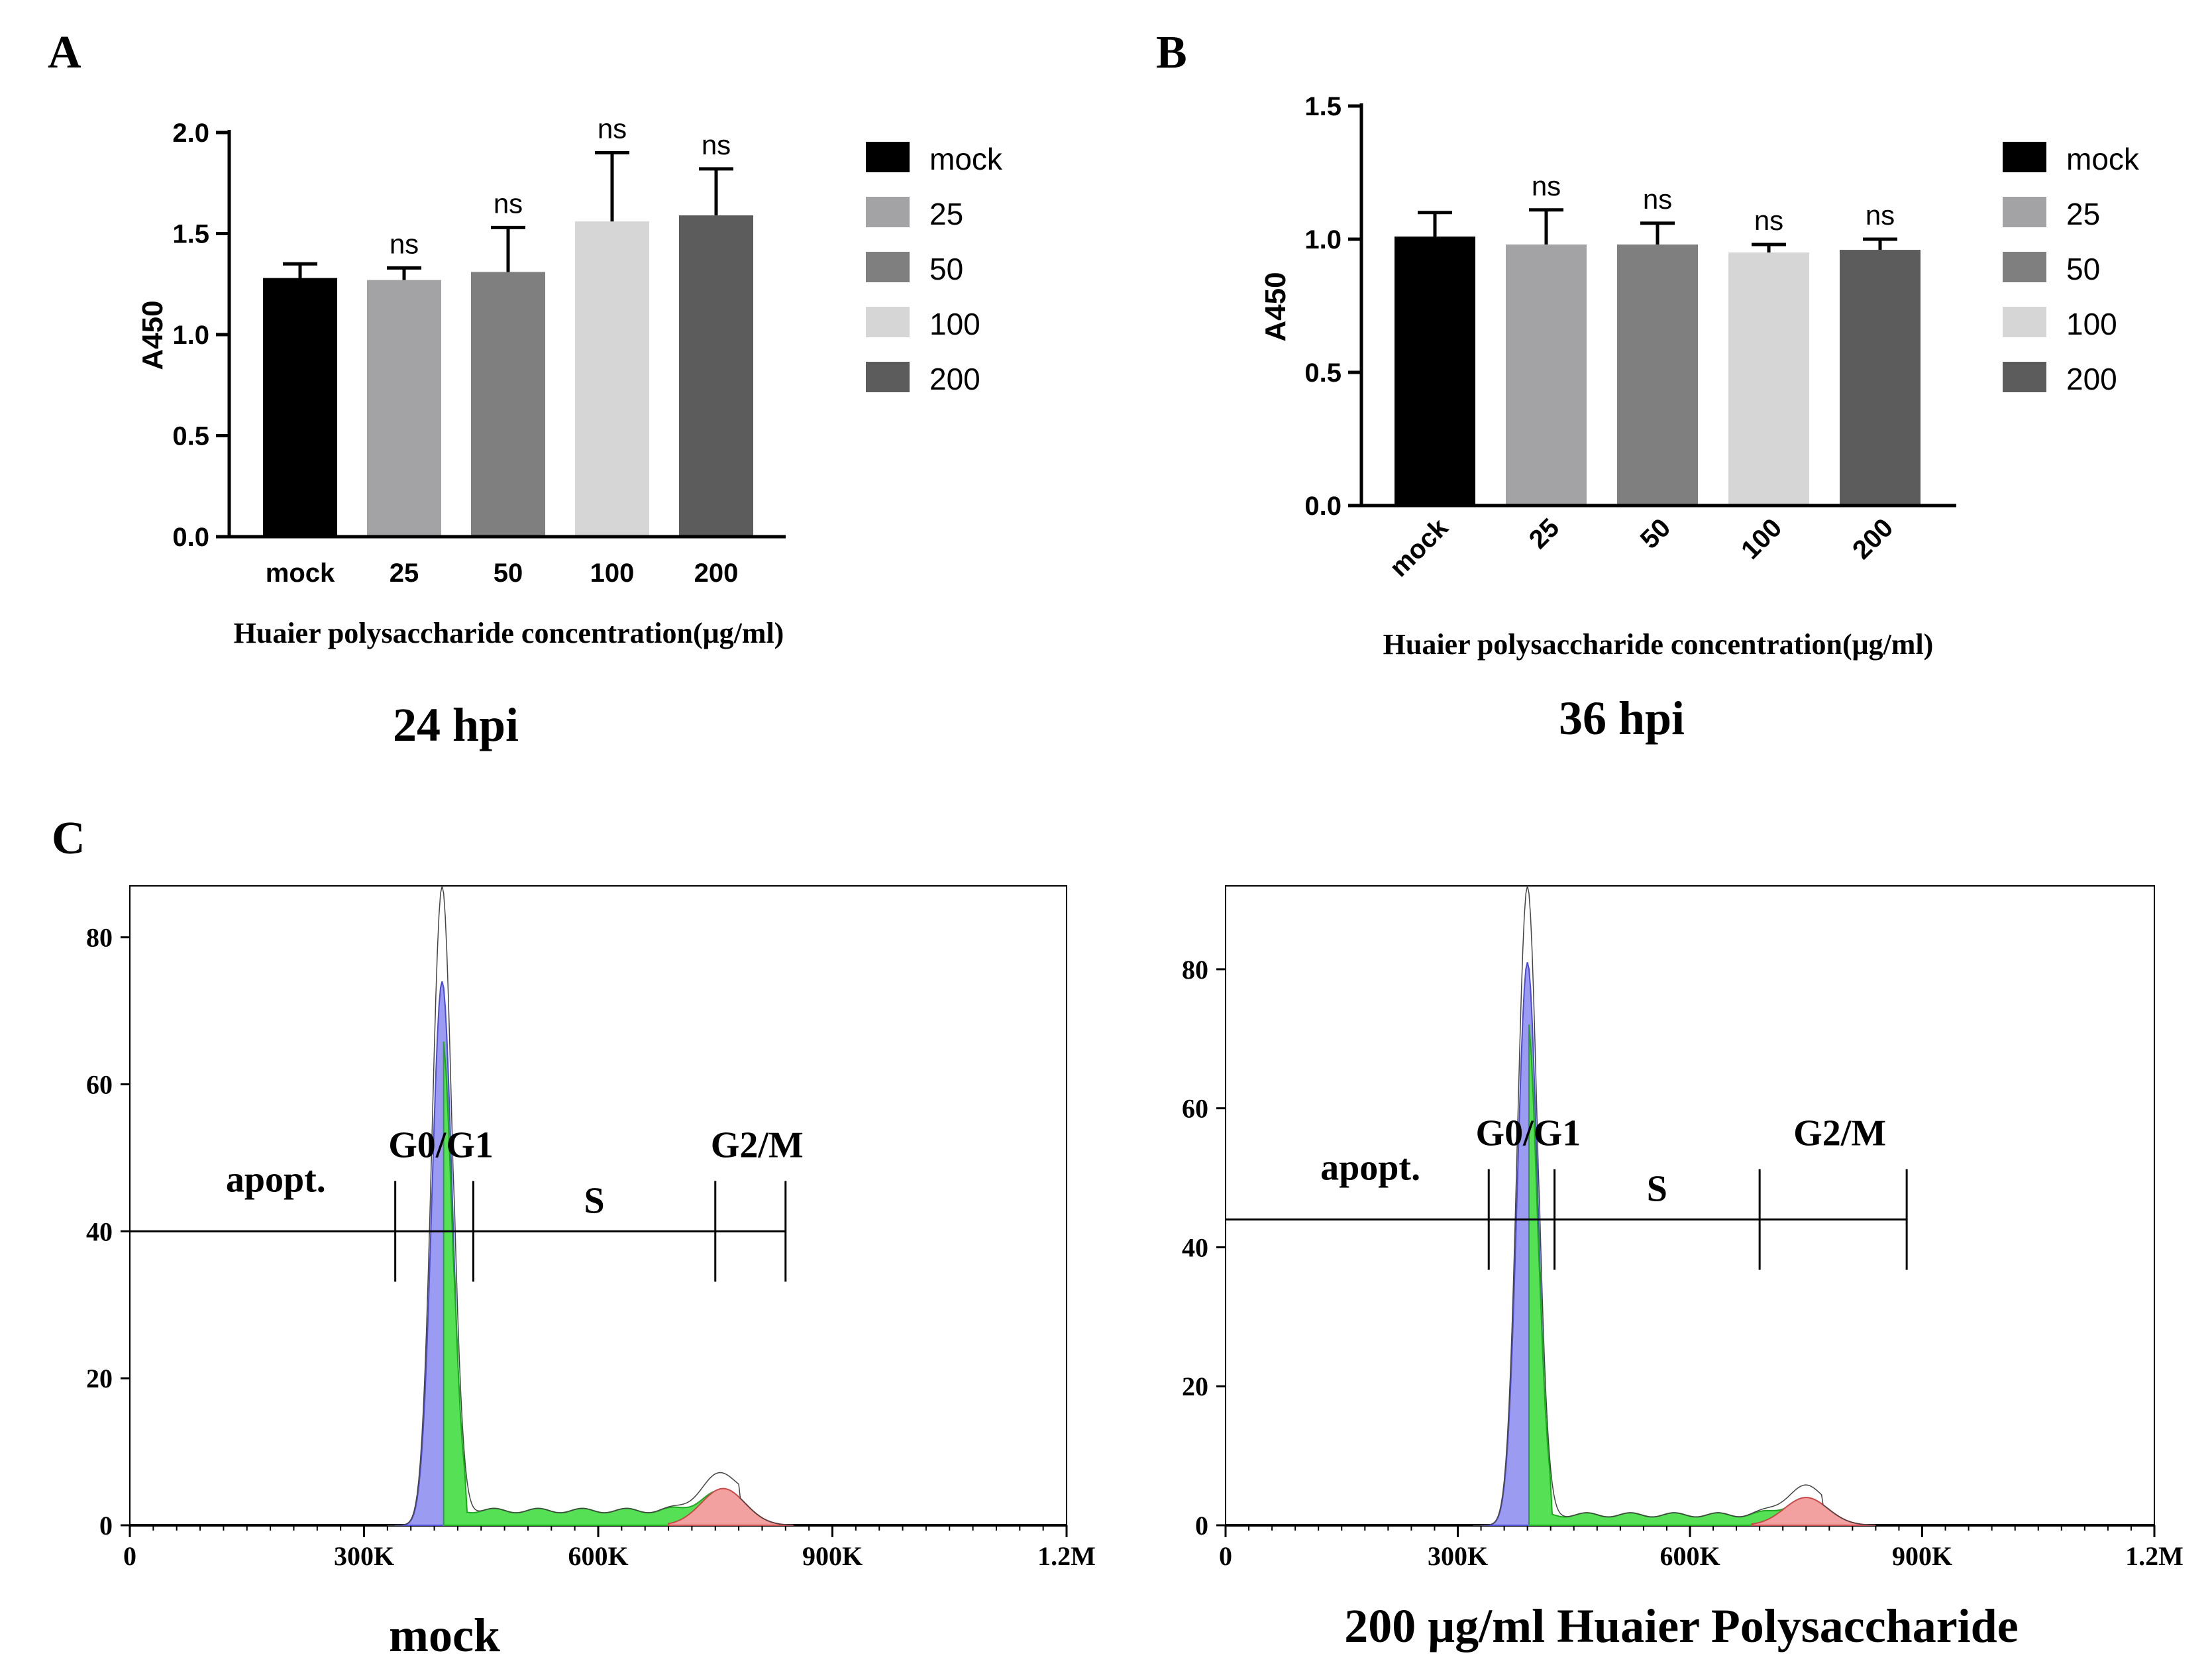  What do you see at coordinates (68, 838) in the screenshot?
I see `panel-label-c: C` at bounding box center [68, 838].